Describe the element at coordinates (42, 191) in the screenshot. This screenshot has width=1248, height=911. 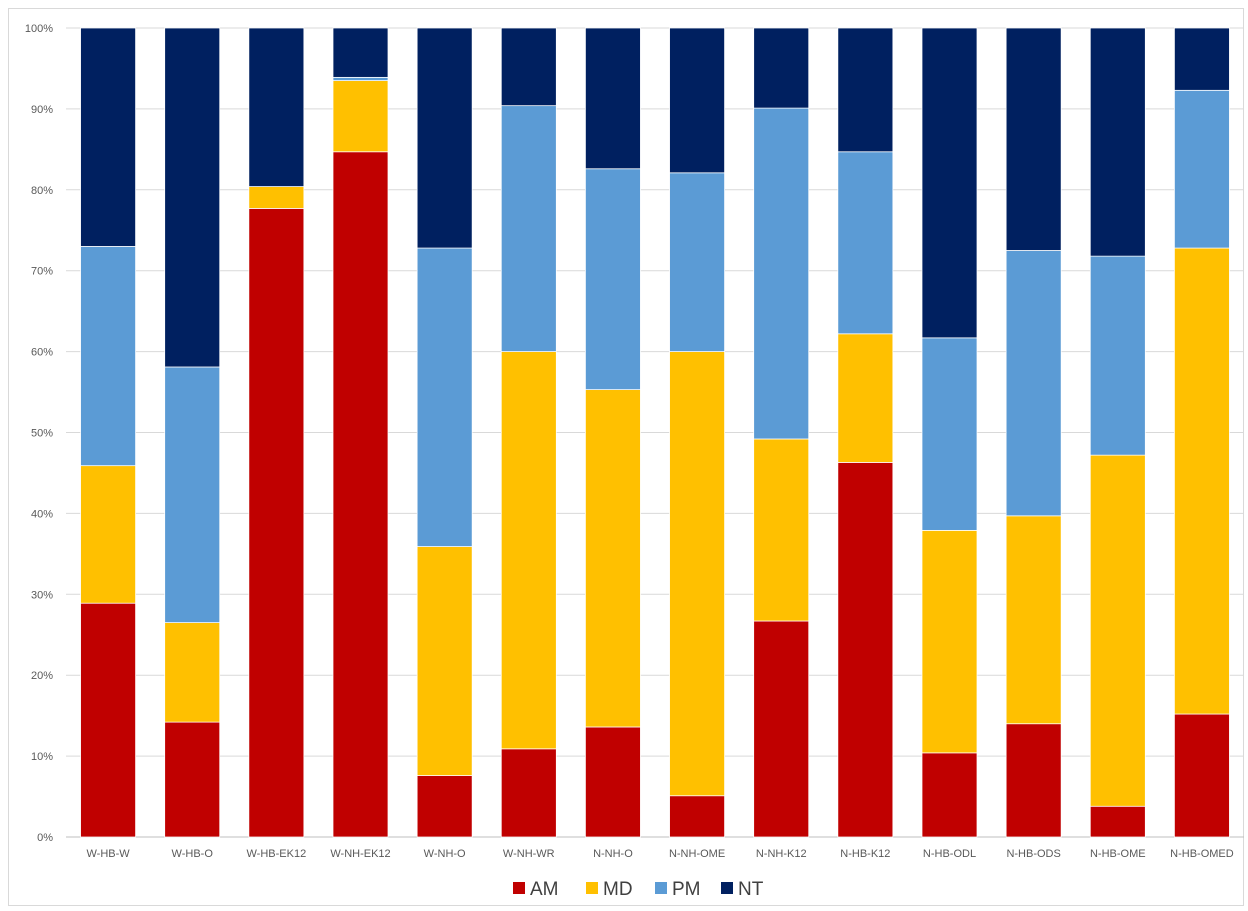
I see `y-tick-label: 80%` at that location.